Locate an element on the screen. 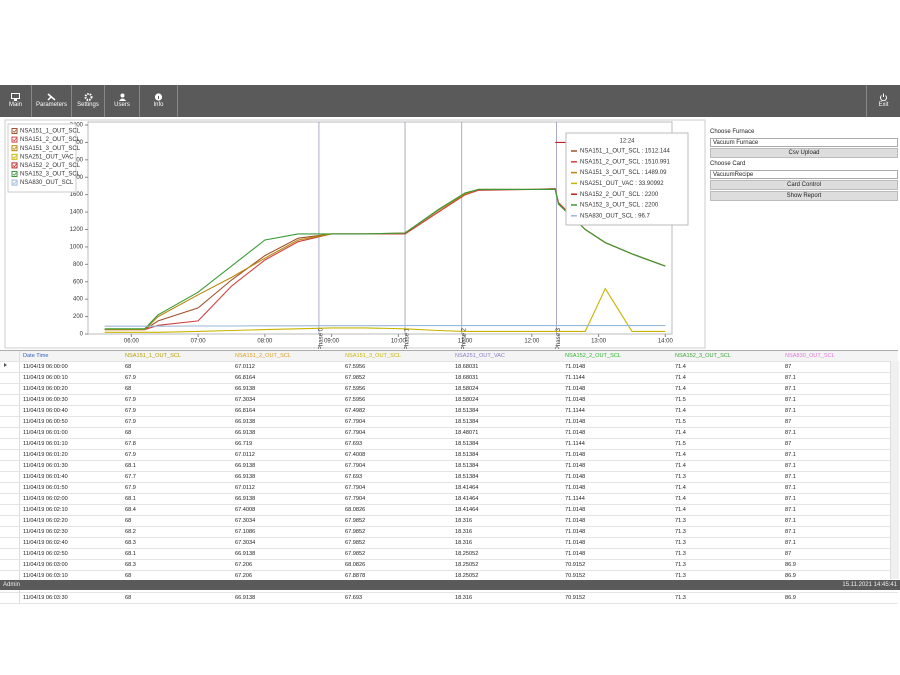  y-tick-label: 1000 is located at coordinates (77, 247).